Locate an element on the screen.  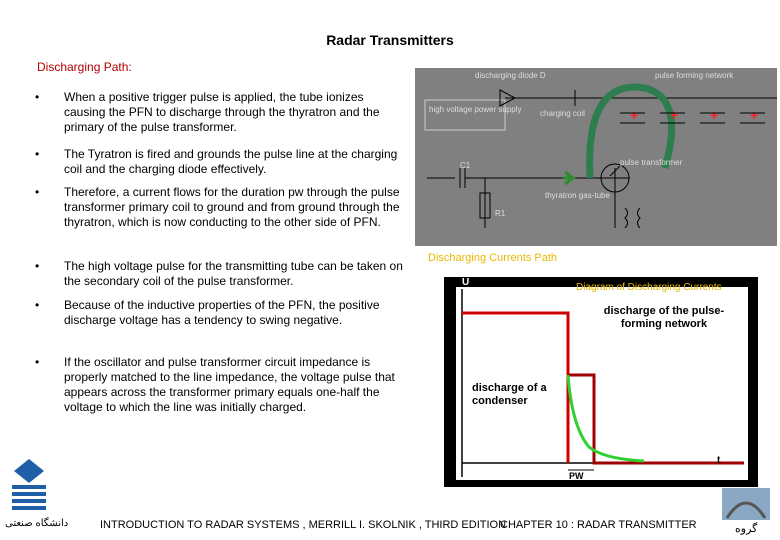
graph-title: Diagram of Discharging Currents is located at coordinates (649, 287).